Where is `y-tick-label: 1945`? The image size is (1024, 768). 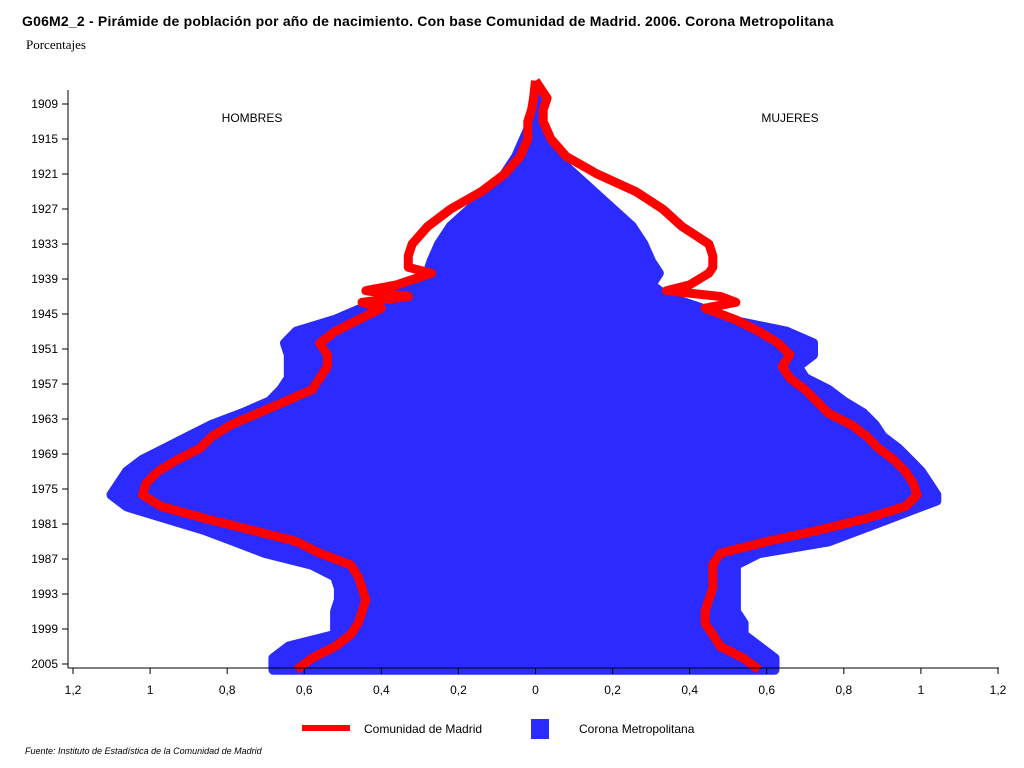
y-tick-label: 1945 is located at coordinates (44, 314).